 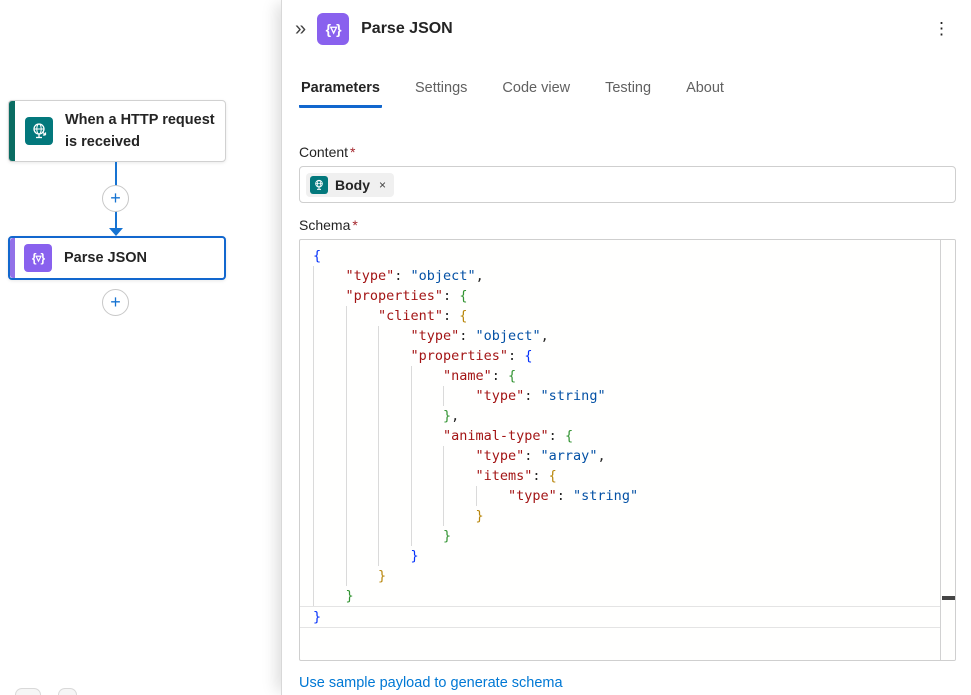 What do you see at coordinates (12, 258) in the screenshot?
I see `action-stripe` at bounding box center [12, 258].